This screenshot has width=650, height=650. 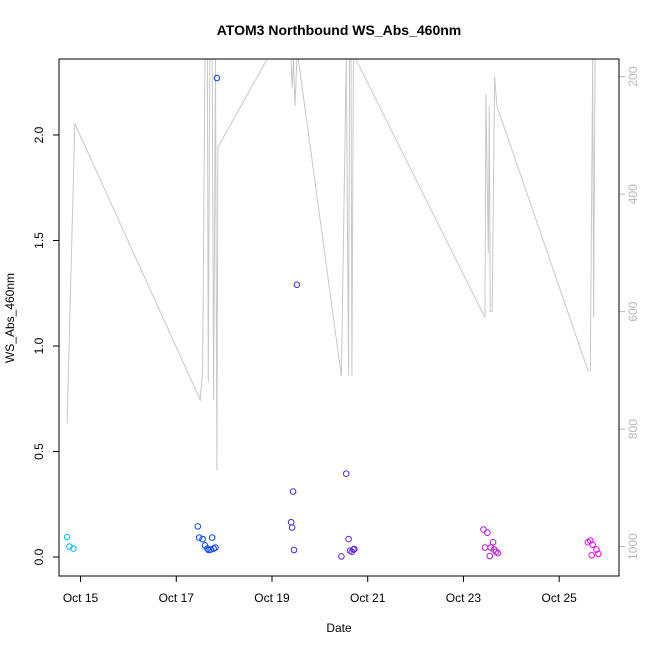 I want to click on x-tick-label: Oct 21, so click(x=368, y=598).